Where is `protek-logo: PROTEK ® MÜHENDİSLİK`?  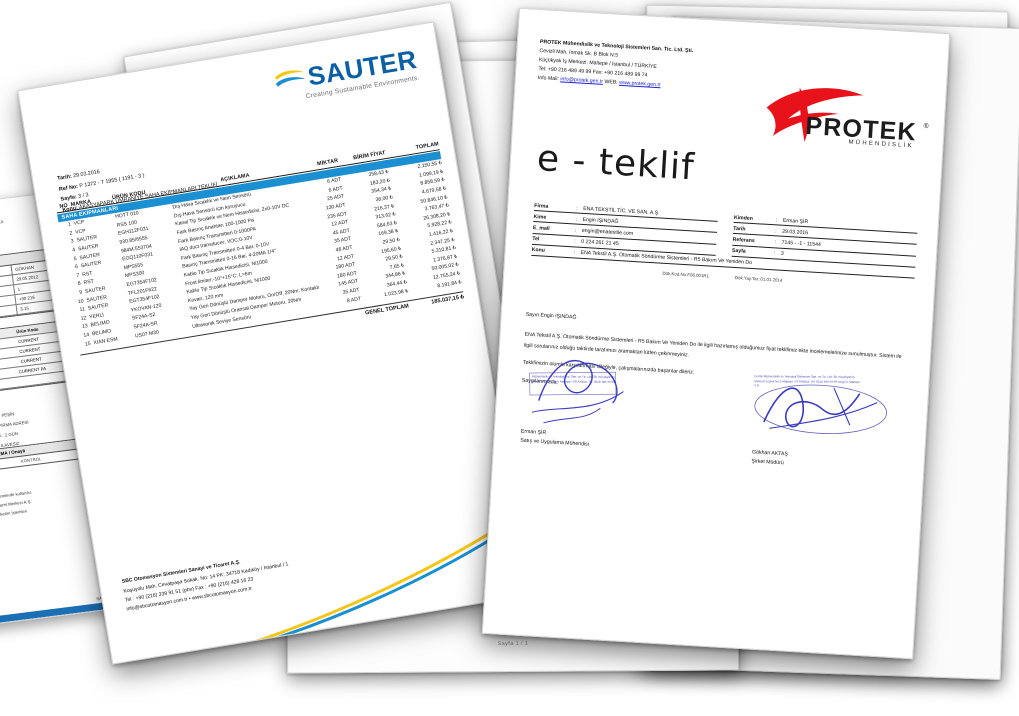 protek-logo: PROTEK ® MÜHENDİSLİK is located at coordinates (843, 117).